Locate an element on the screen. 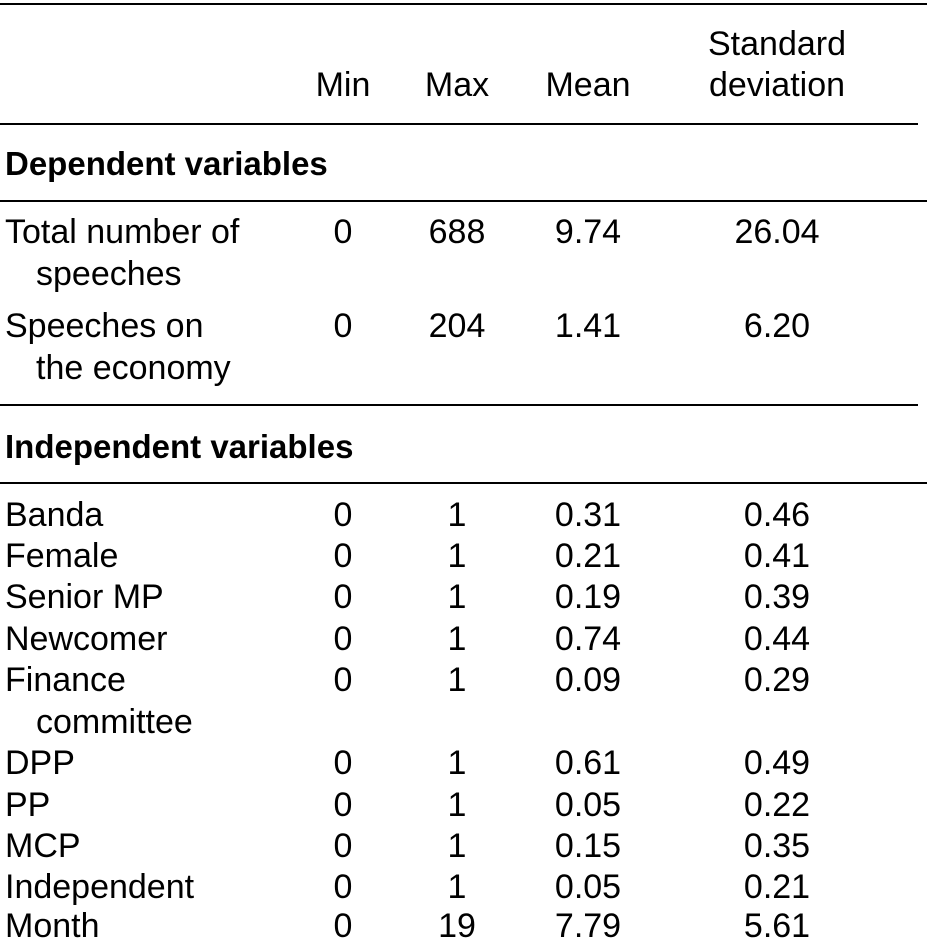  row-label: MCP is located at coordinates (43, 846).